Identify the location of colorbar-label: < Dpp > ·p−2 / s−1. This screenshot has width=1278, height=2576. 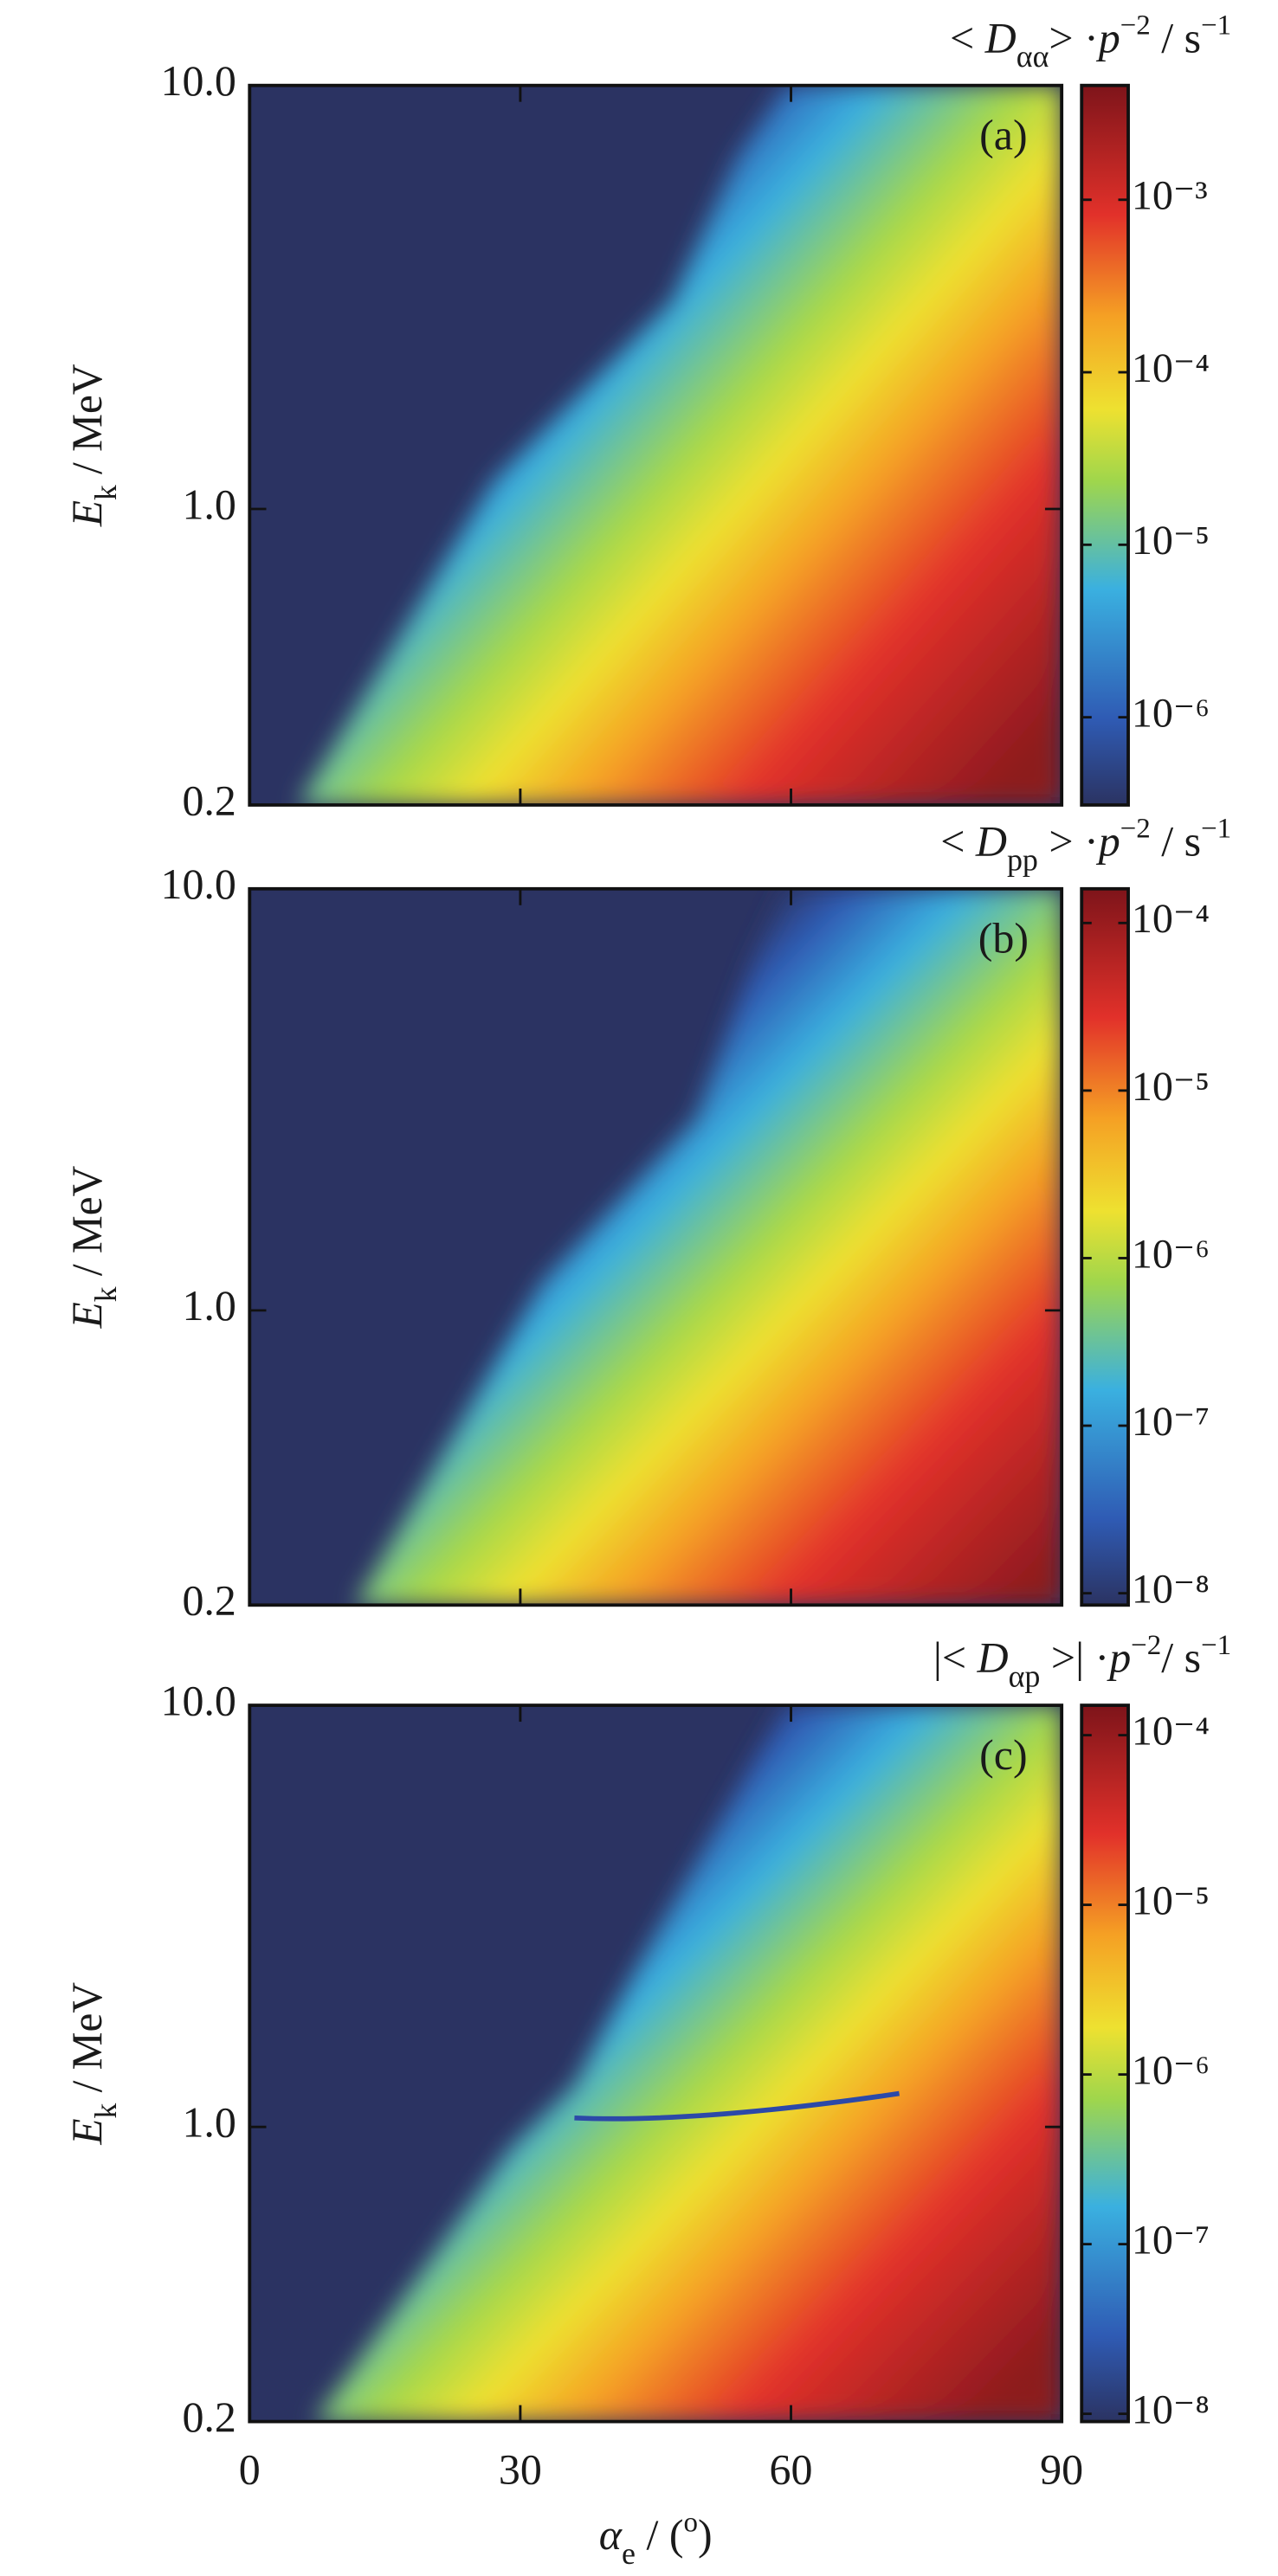
(1085, 845).